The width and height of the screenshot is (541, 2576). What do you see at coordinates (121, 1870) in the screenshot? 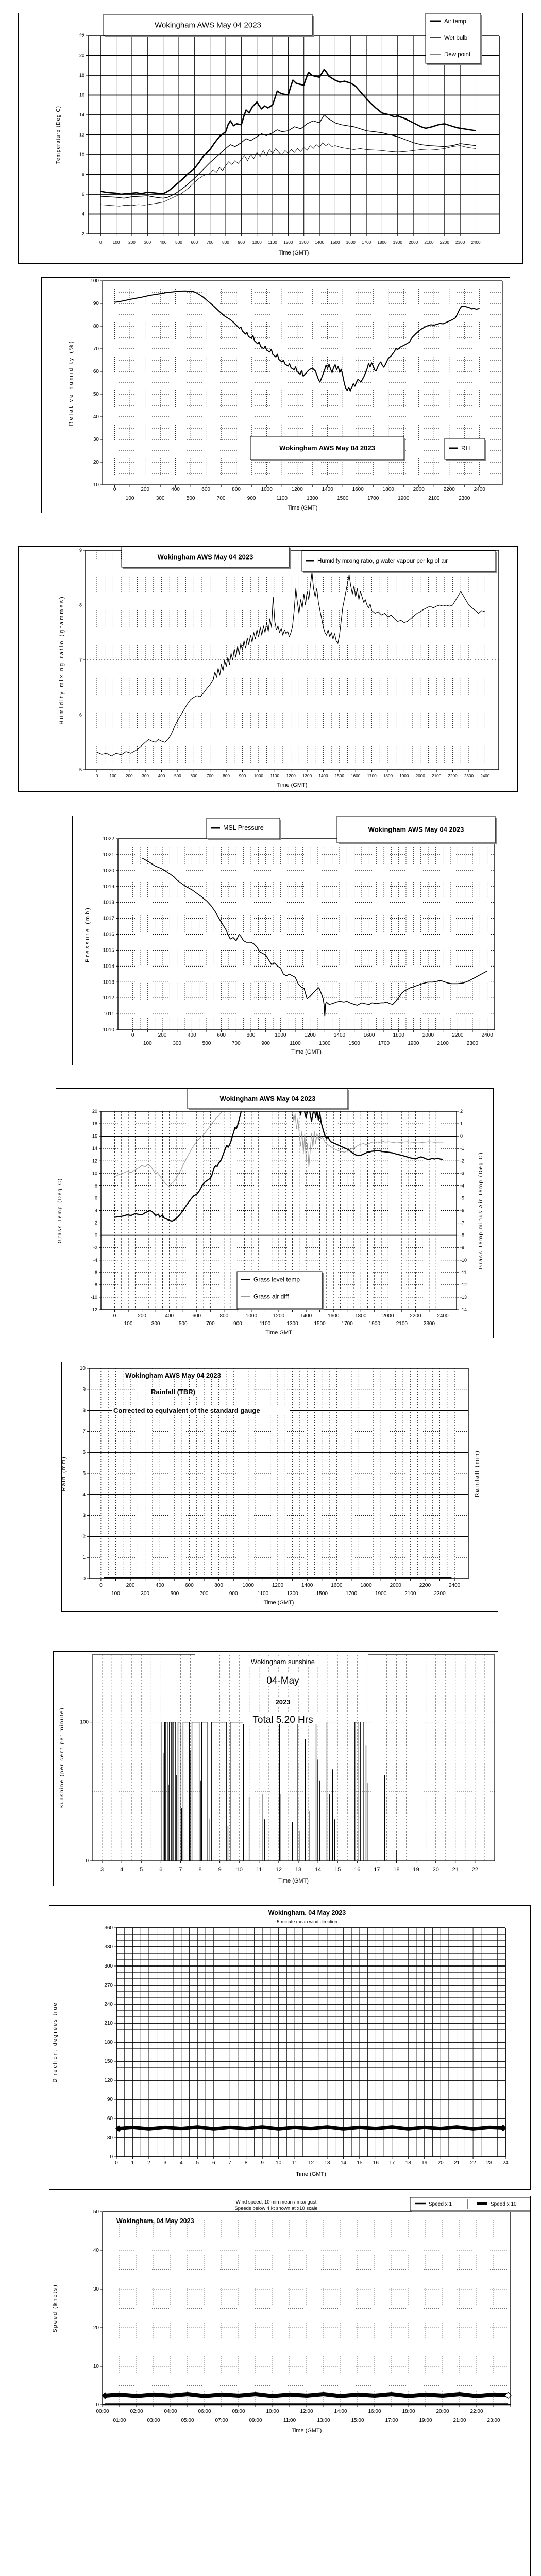
I see `svg-text: 4` at bounding box center [121, 1870].